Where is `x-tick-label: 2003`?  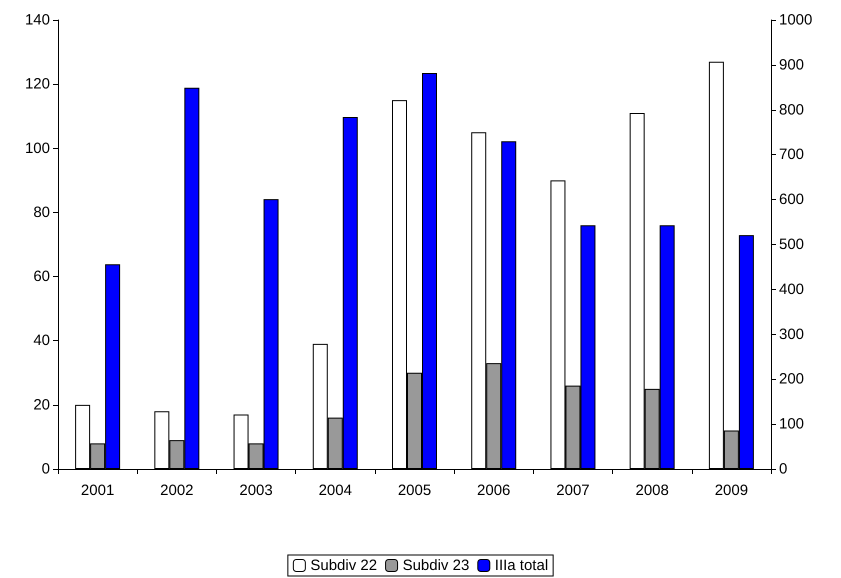
x-tick-label: 2003 is located at coordinates (256, 490).